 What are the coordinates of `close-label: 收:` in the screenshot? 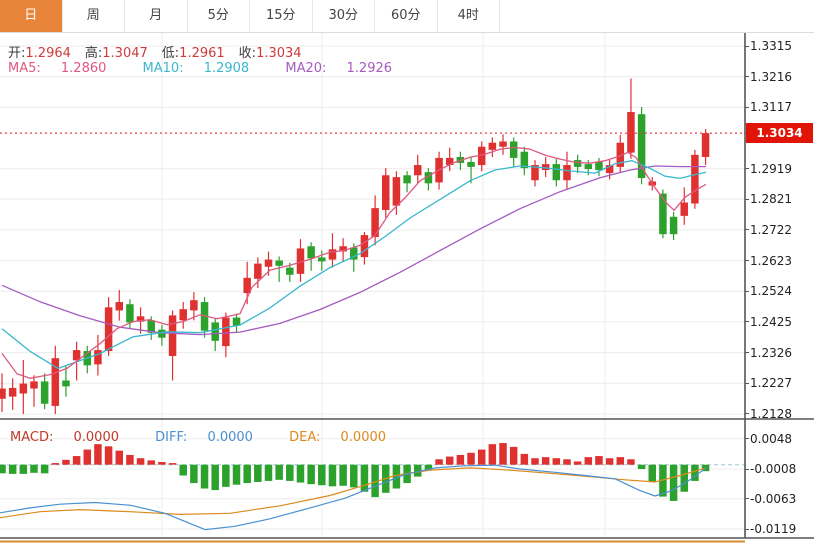 It's located at (247, 53).